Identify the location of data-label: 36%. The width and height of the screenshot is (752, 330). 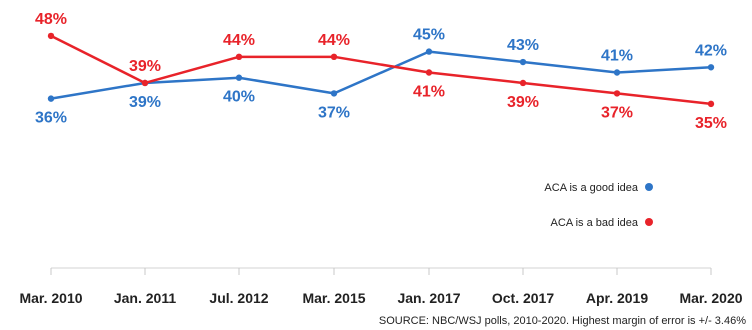
(51, 118).